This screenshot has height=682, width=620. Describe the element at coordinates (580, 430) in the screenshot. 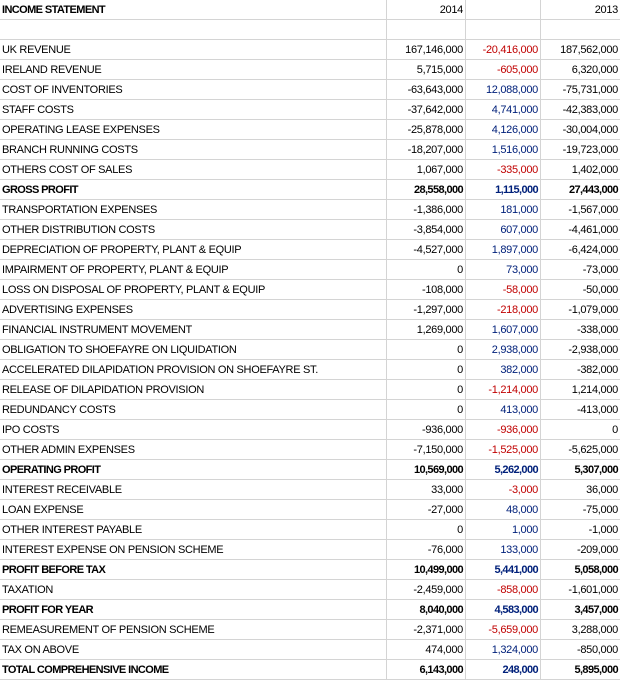

I see `value-2013: 0` at that location.